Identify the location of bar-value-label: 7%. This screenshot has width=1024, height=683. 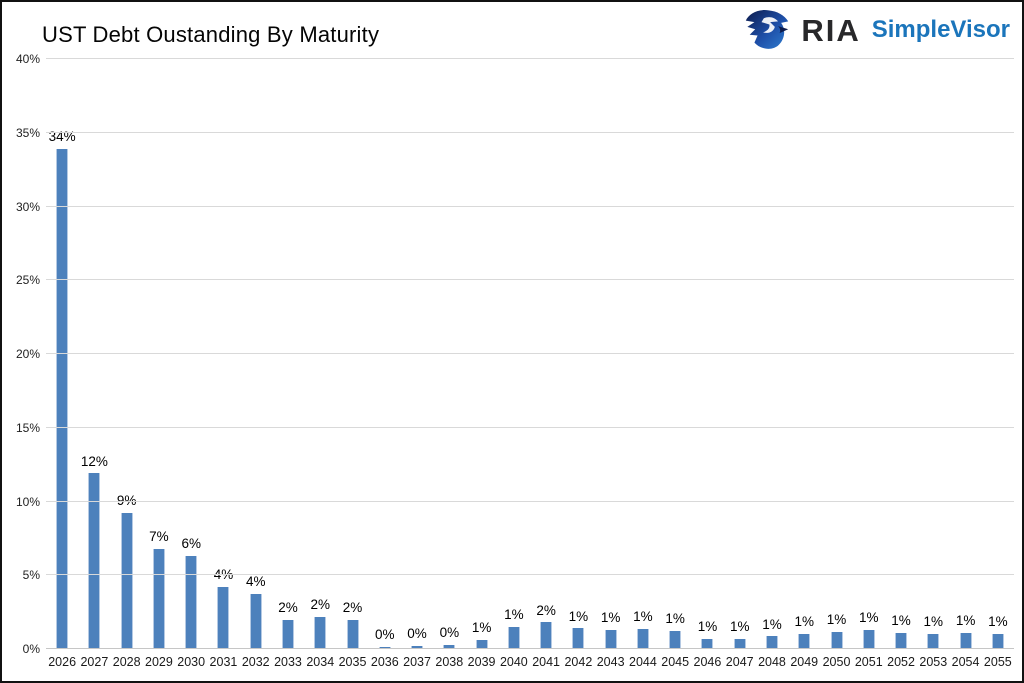
(159, 536).